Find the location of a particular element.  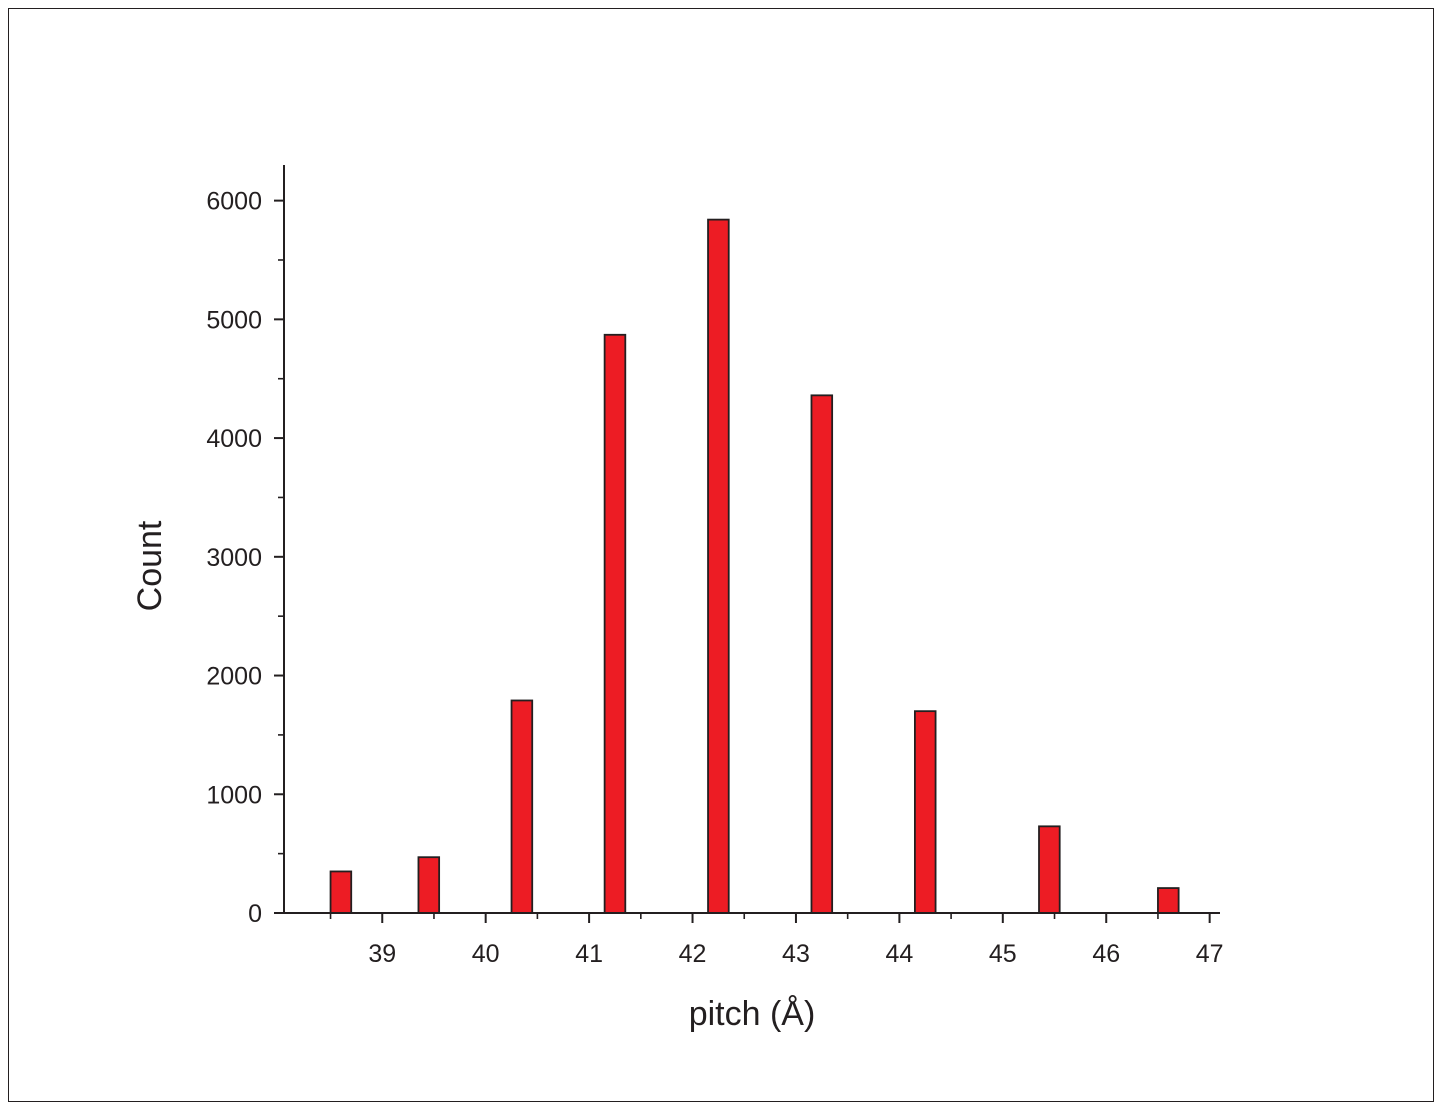

x-tick-label: 41 is located at coordinates (589, 954).